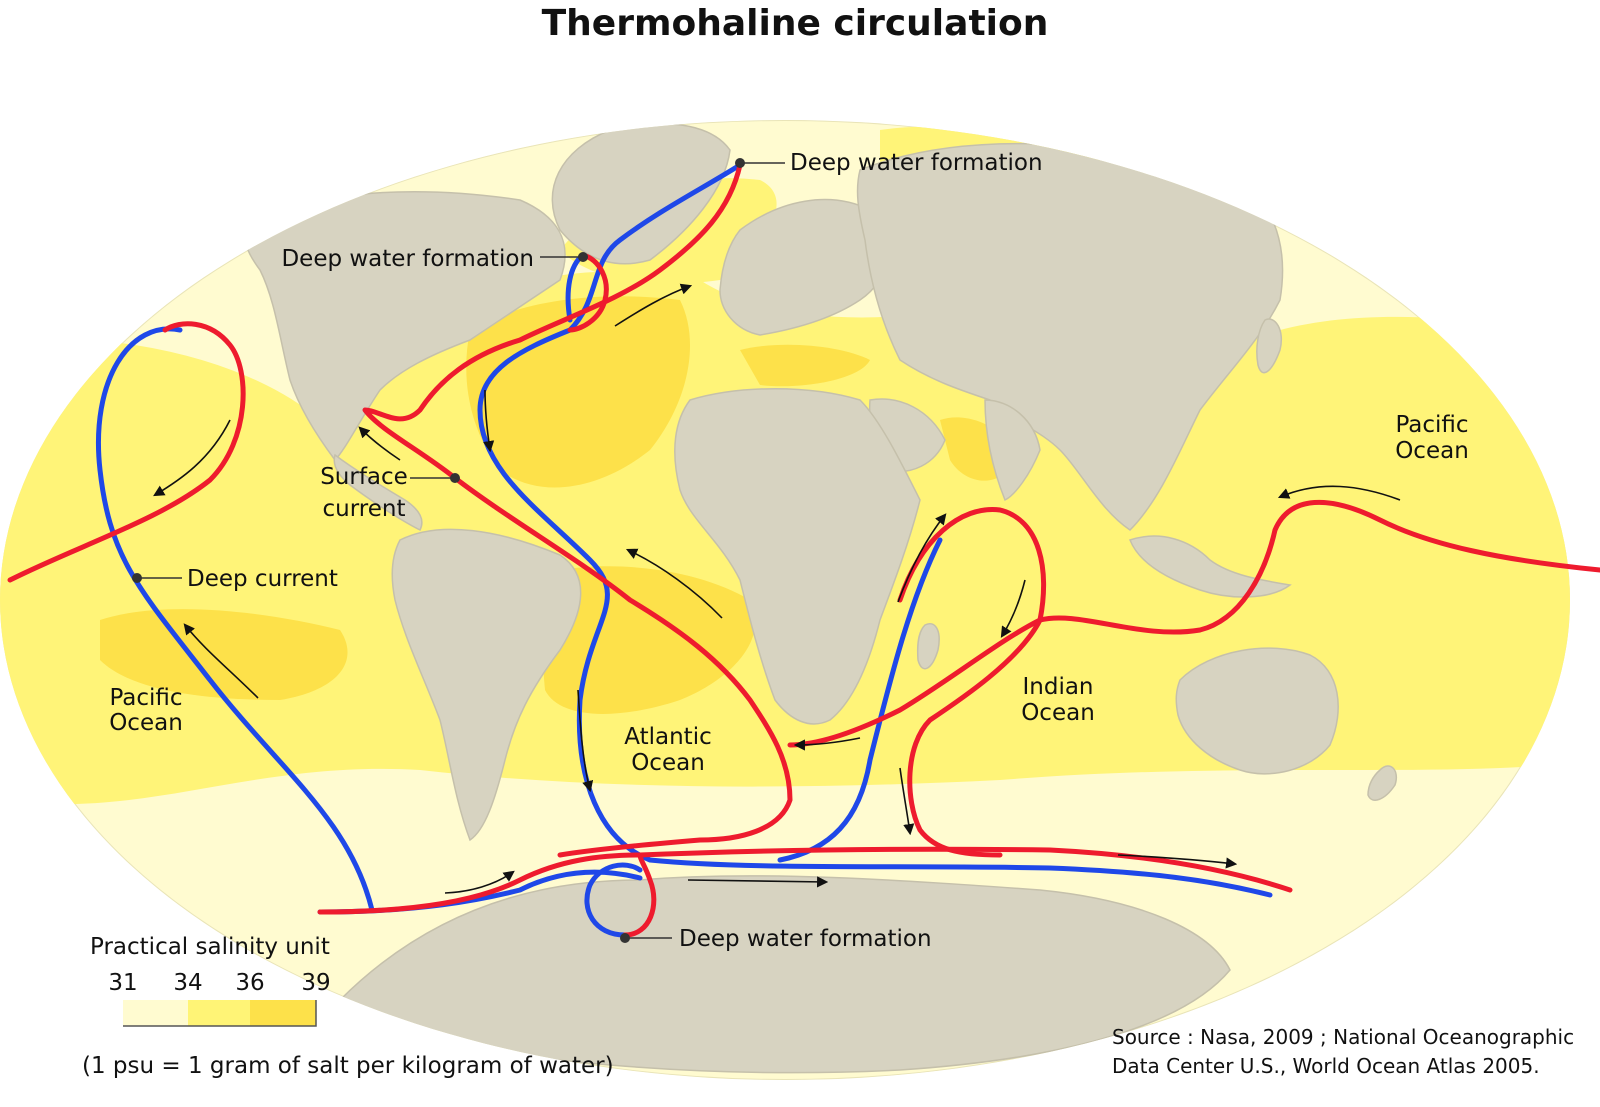 The image size is (1600, 1107). I want to click on label-indian-2: Ocean, so click(1058, 713).